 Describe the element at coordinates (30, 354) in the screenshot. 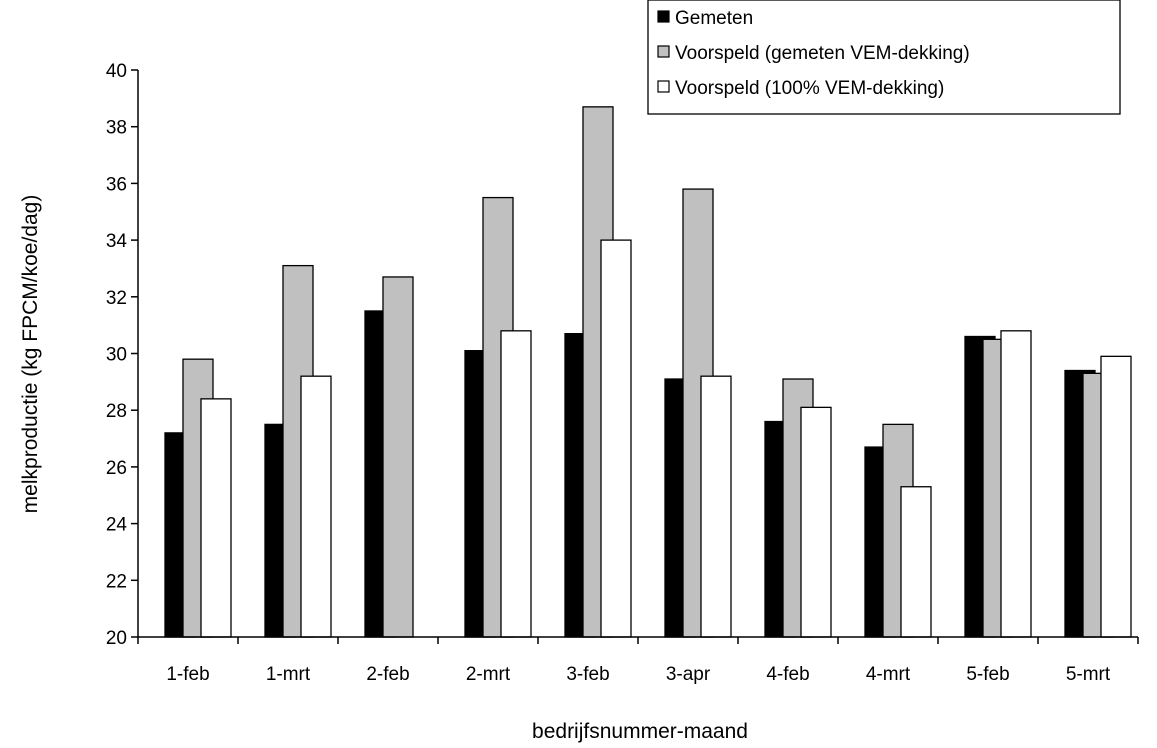

I see `y-axis-title: melkproductie (kg FPCM/koe/dag)` at that location.